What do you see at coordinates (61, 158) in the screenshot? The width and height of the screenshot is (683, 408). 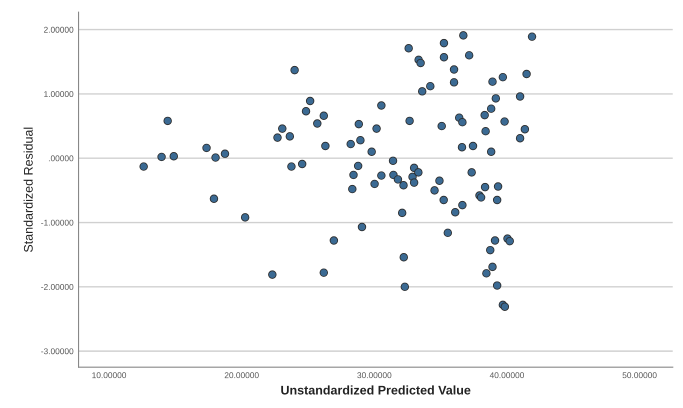 I see `y-tick-label: .00000` at bounding box center [61, 158].